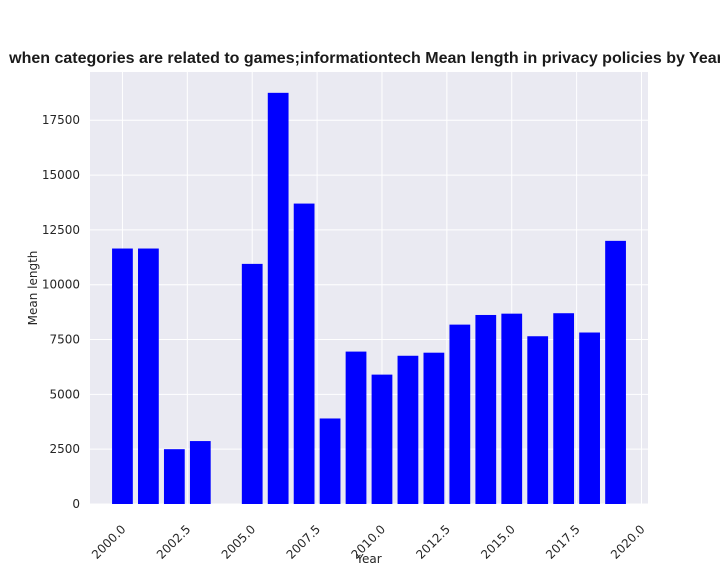 The width and height of the screenshot is (720, 576). What do you see at coordinates (61, 230) in the screenshot?
I see `y-tick-label: 12500` at bounding box center [61, 230].